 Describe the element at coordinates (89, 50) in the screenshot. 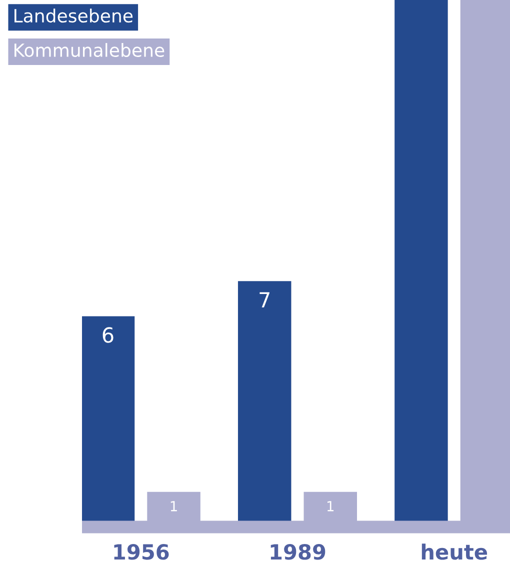

I see `text: Kommunalebene` at that location.